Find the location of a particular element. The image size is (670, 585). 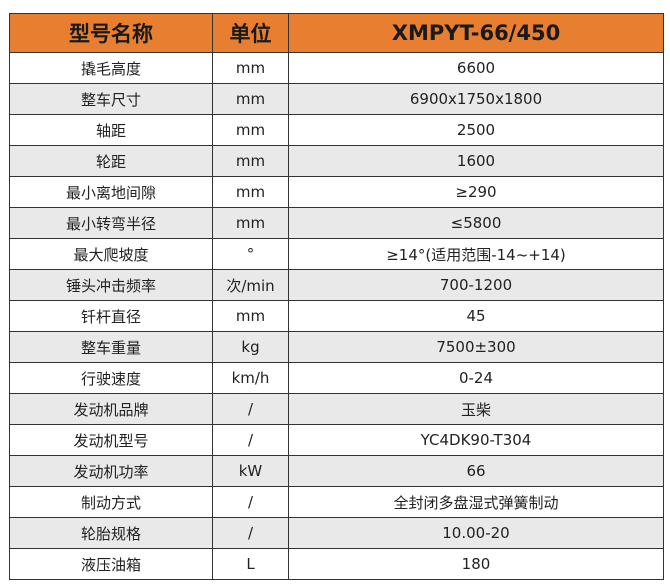

table-row: 发动机型号 / YC4DK90-T304 is located at coordinates (336, 440).